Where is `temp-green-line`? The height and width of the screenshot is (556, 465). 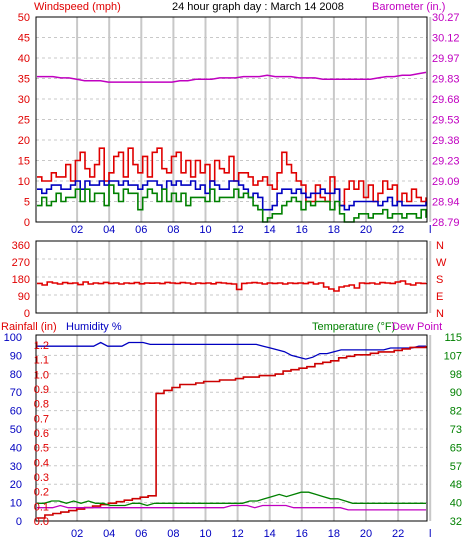
temp-green-line is located at coordinates (231, 499).